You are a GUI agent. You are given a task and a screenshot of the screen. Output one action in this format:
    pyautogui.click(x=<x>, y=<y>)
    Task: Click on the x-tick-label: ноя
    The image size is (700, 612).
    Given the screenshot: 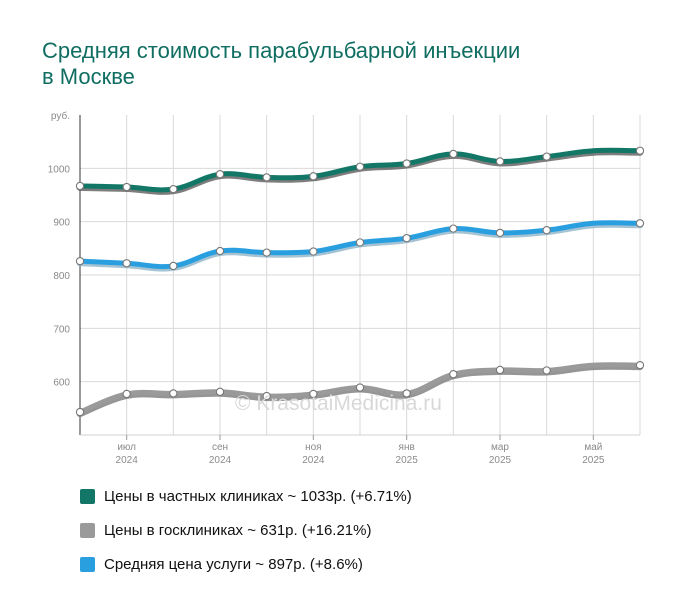 What is the action you would take?
    pyautogui.click(x=313, y=447)
    